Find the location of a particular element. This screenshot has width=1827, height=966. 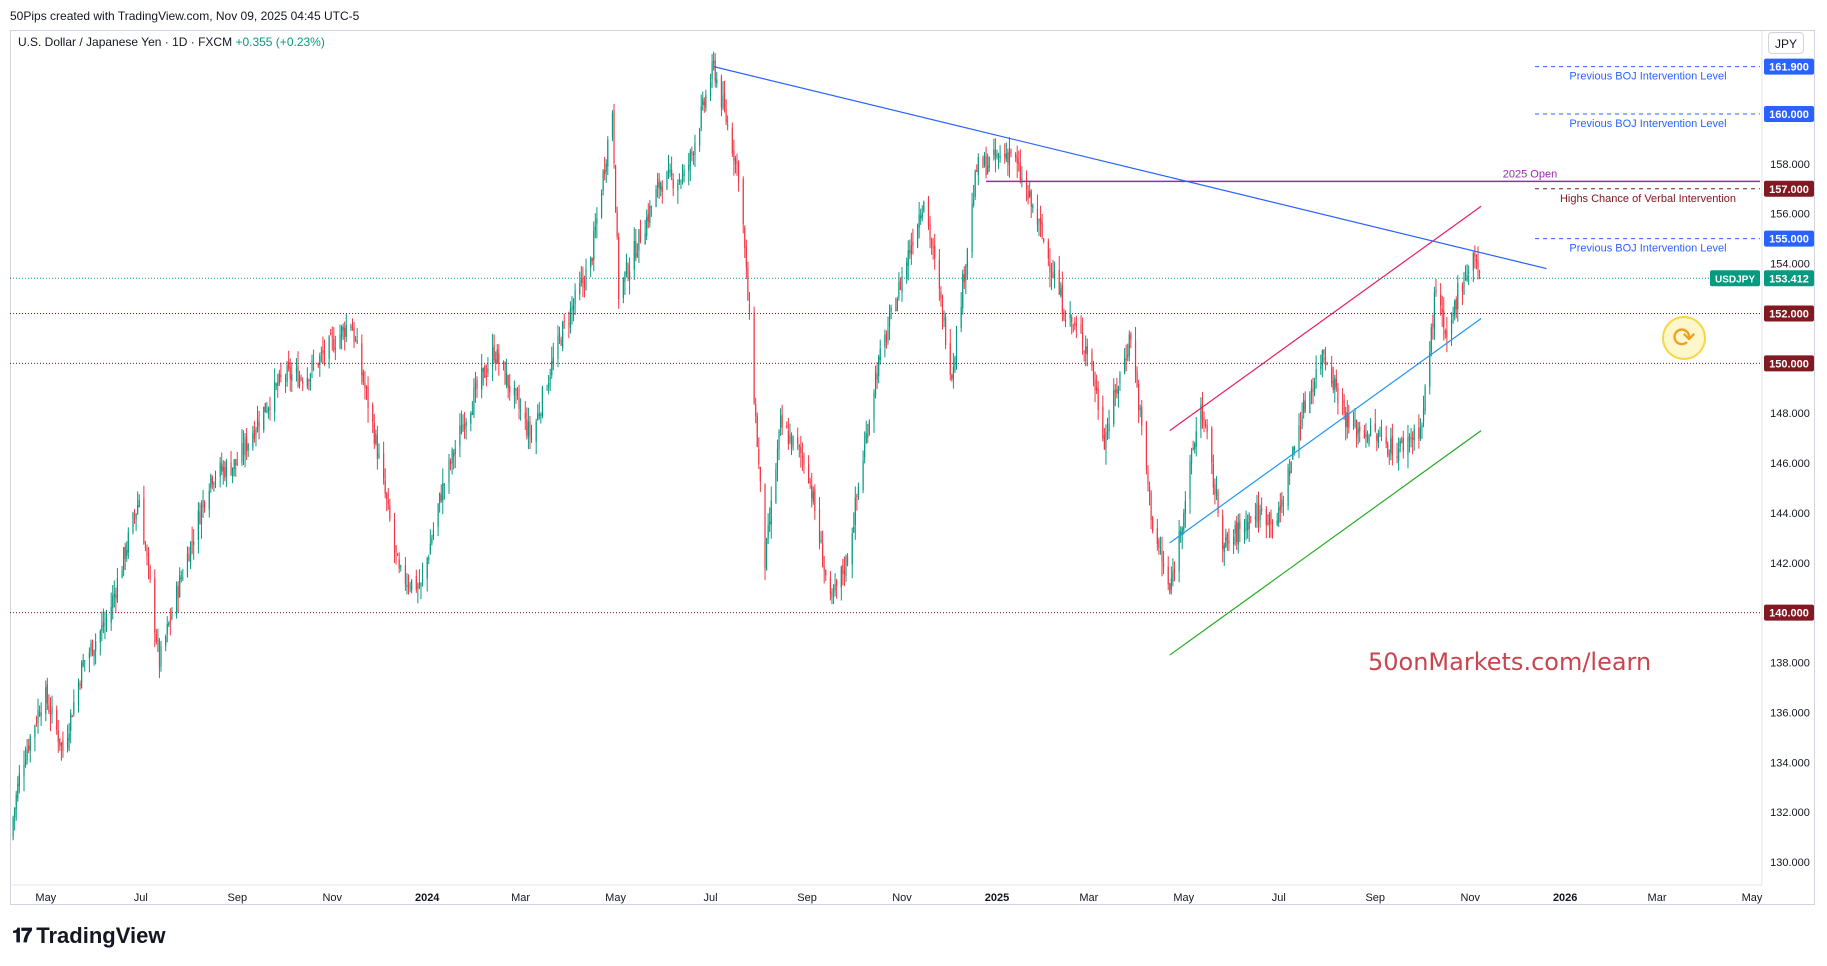

price-tick-label: 130.000 is located at coordinates (1790, 863).